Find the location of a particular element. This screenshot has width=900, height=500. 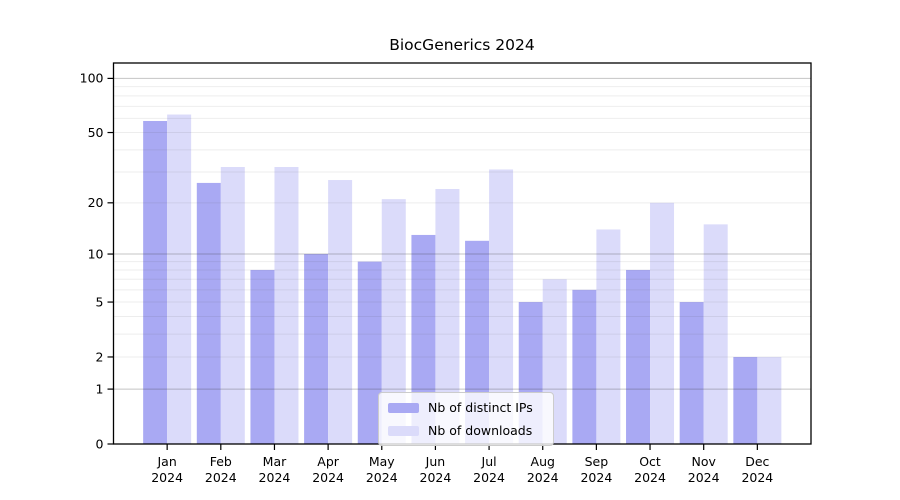

legend: Nb of distinct IPs Nb of downloads is located at coordinates (466, 419).